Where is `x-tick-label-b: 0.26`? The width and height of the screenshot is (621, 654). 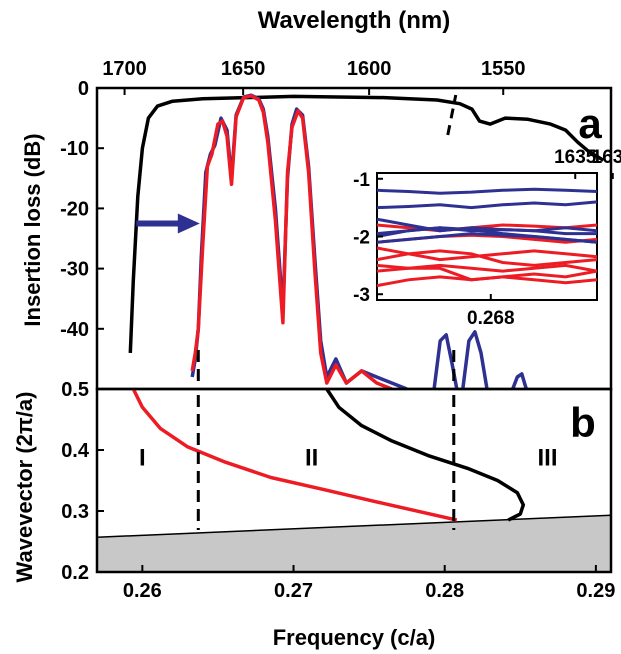 x-tick-label-b: 0.26 is located at coordinates (142, 591).